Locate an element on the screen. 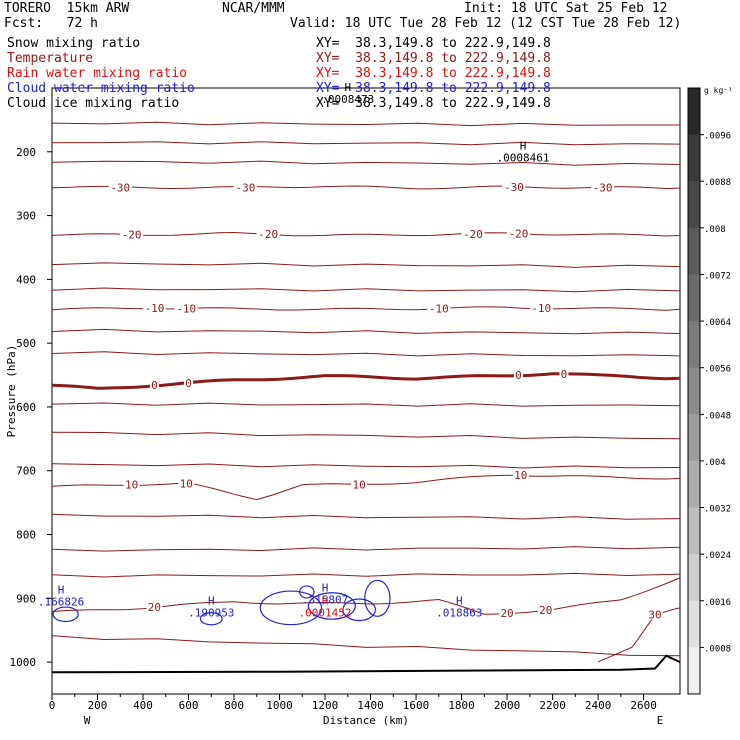 The image size is (740, 740). x-tick-label: 0 is located at coordinates (52, 705).